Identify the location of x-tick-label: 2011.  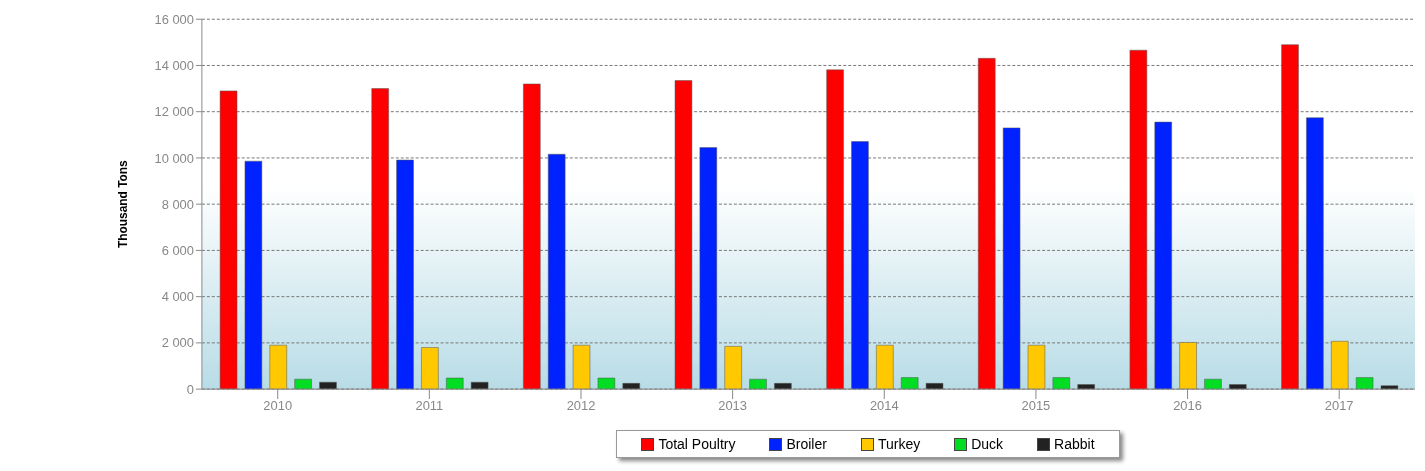
(429, 406).